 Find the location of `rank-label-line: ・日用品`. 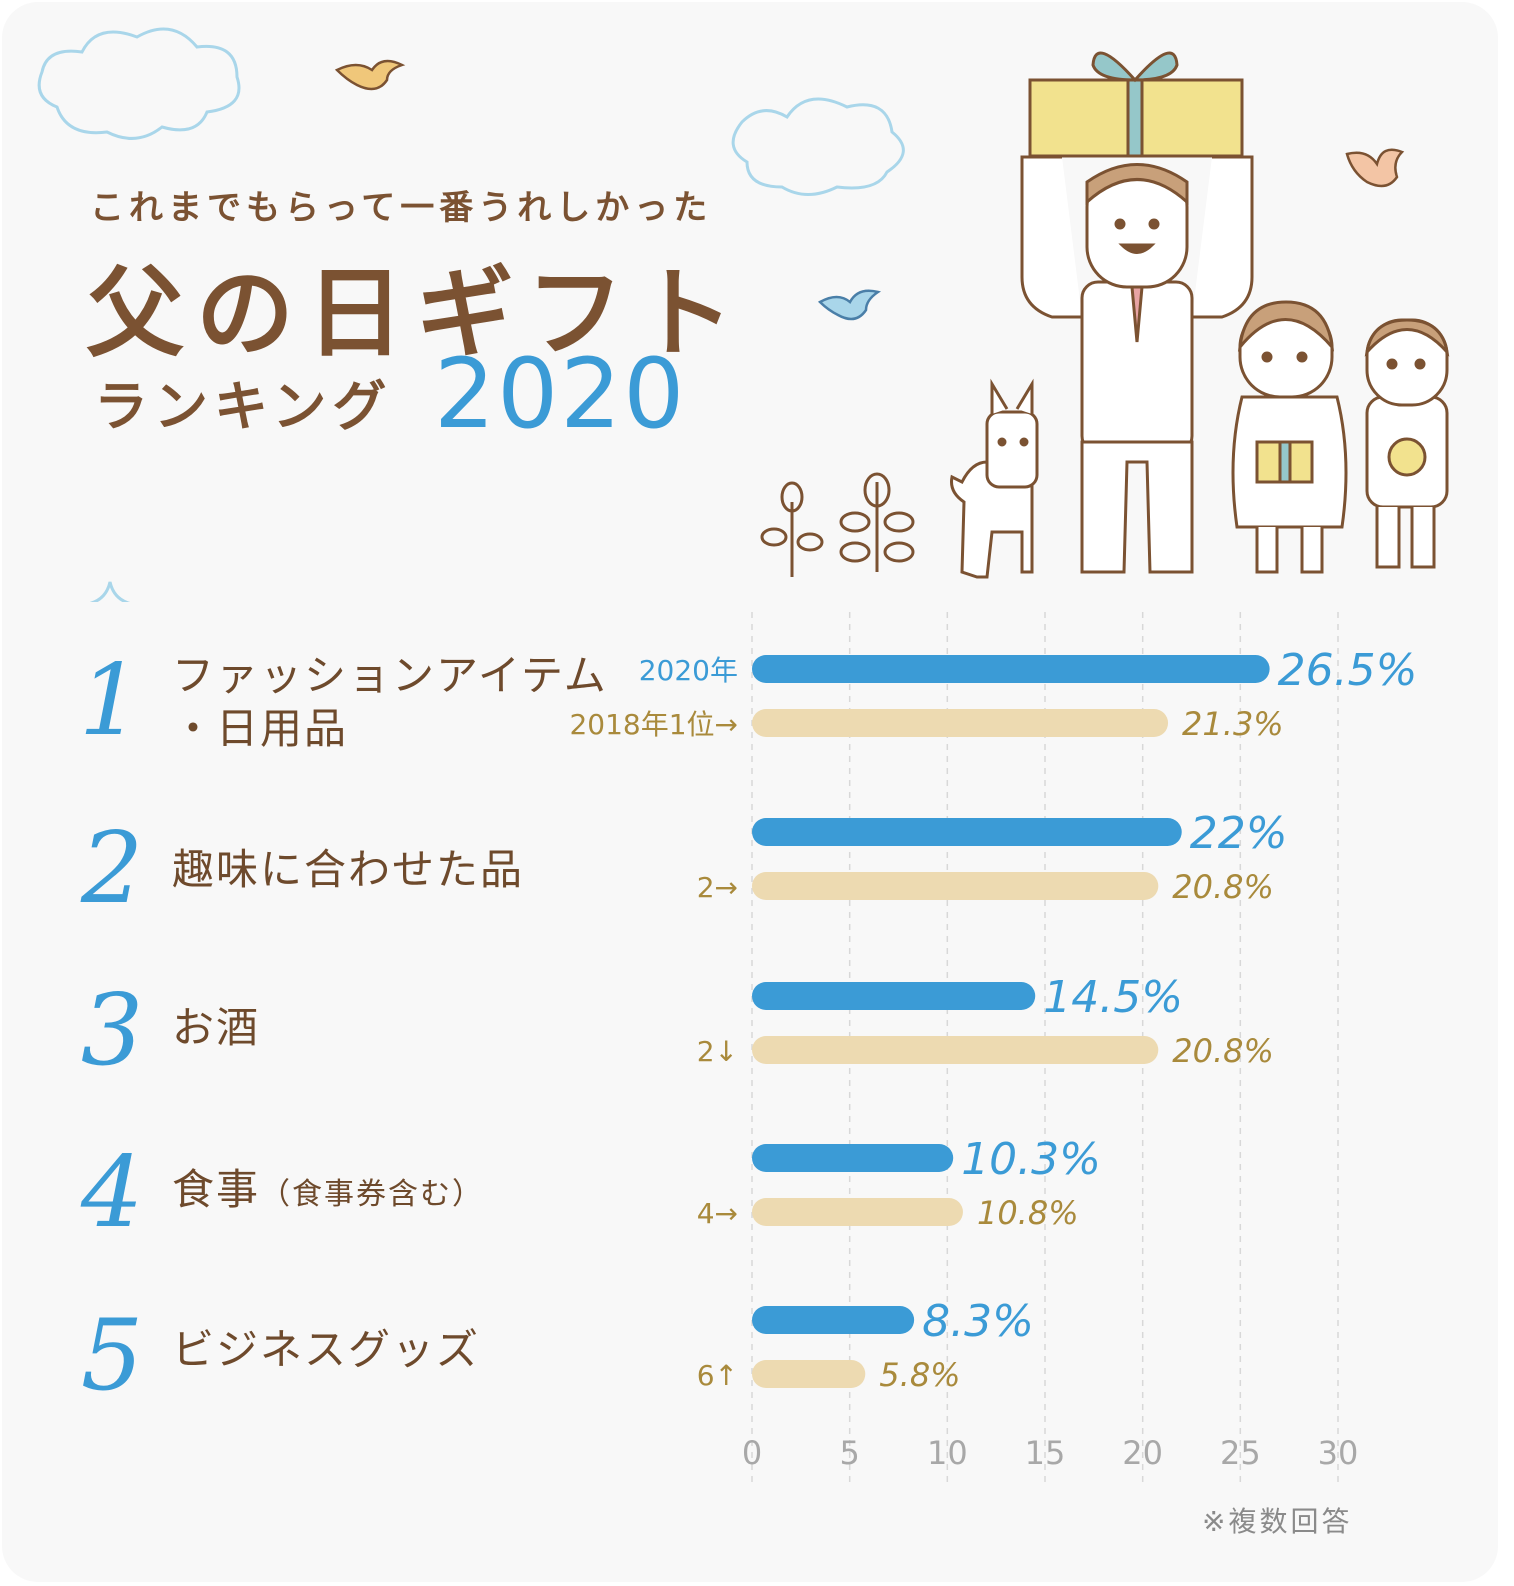

rank-label-line: ・日用品 is located at coordinates (260, 728).